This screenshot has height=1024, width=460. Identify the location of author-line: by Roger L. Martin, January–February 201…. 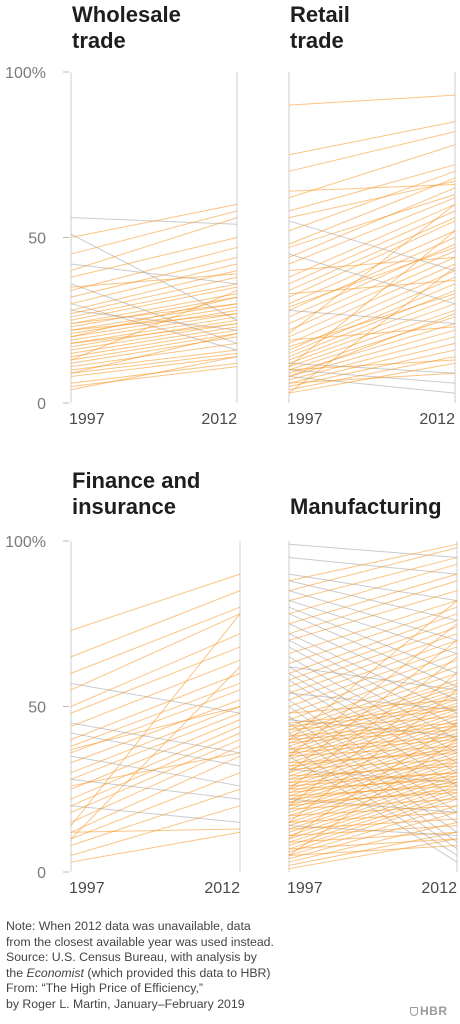
(125, 1003).